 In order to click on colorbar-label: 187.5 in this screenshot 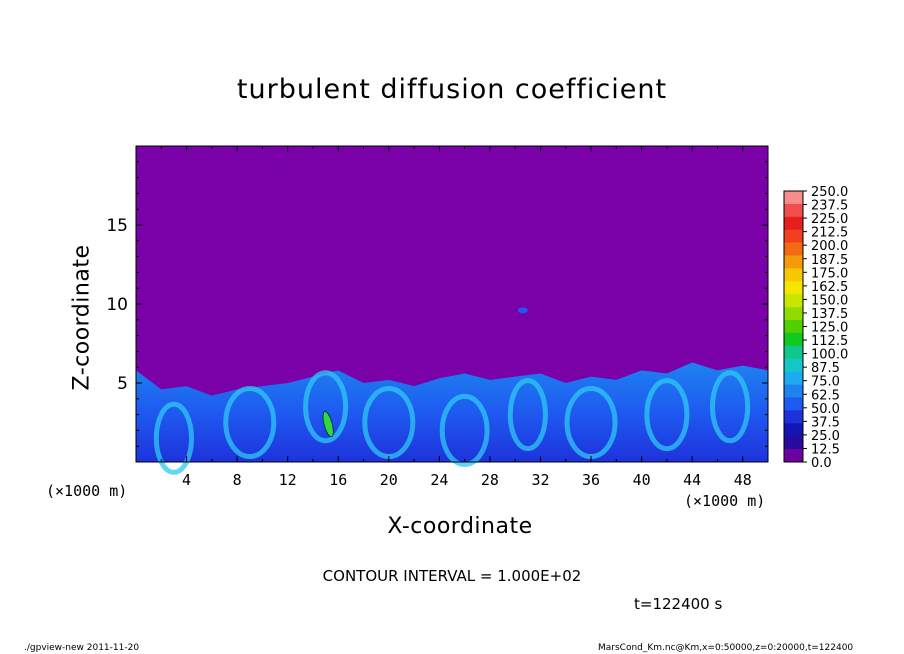, I will do `click(829, 260)`.